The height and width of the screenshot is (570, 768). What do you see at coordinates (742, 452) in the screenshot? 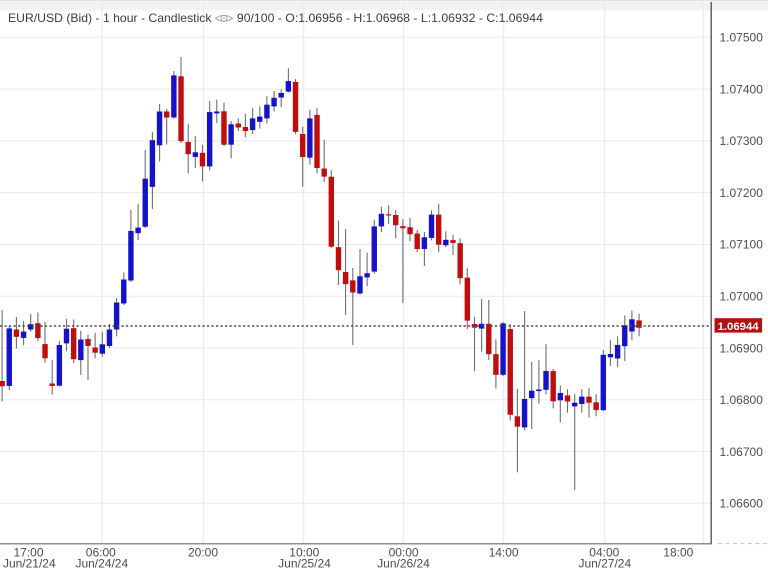
I see `svg-text: 1.06700` at bounding box center [742, 452].